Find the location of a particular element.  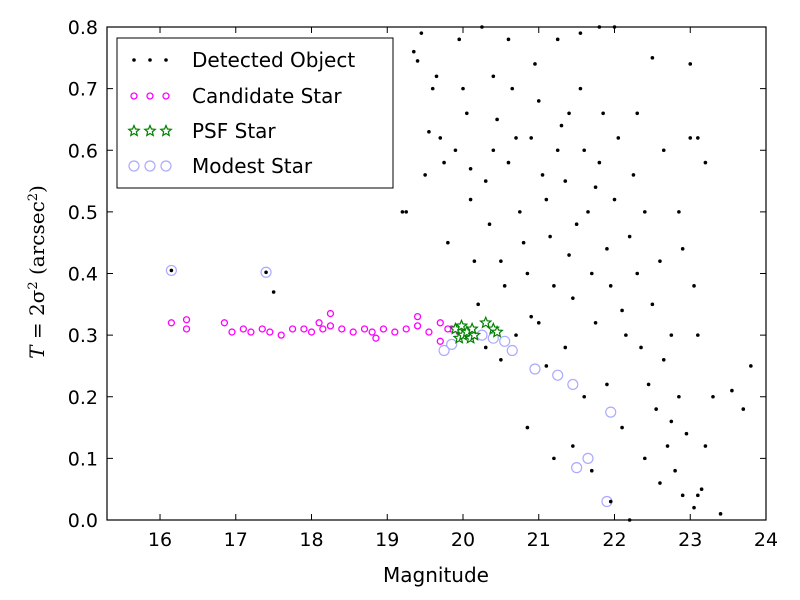

y-tick-label: 0.2 is located at coordinates (83, 398).